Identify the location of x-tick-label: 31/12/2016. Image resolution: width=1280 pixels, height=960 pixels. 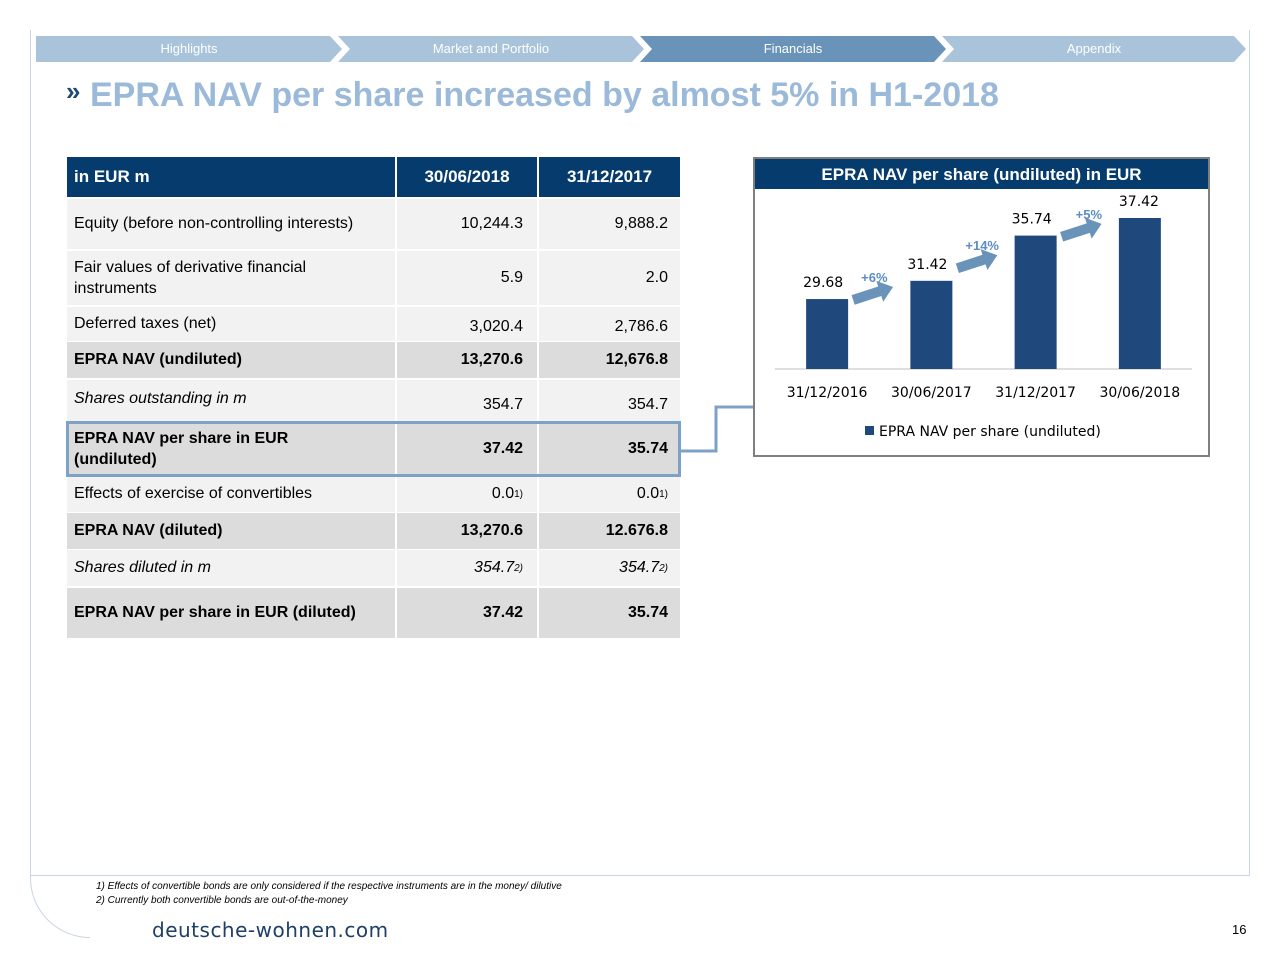
(827, 393).